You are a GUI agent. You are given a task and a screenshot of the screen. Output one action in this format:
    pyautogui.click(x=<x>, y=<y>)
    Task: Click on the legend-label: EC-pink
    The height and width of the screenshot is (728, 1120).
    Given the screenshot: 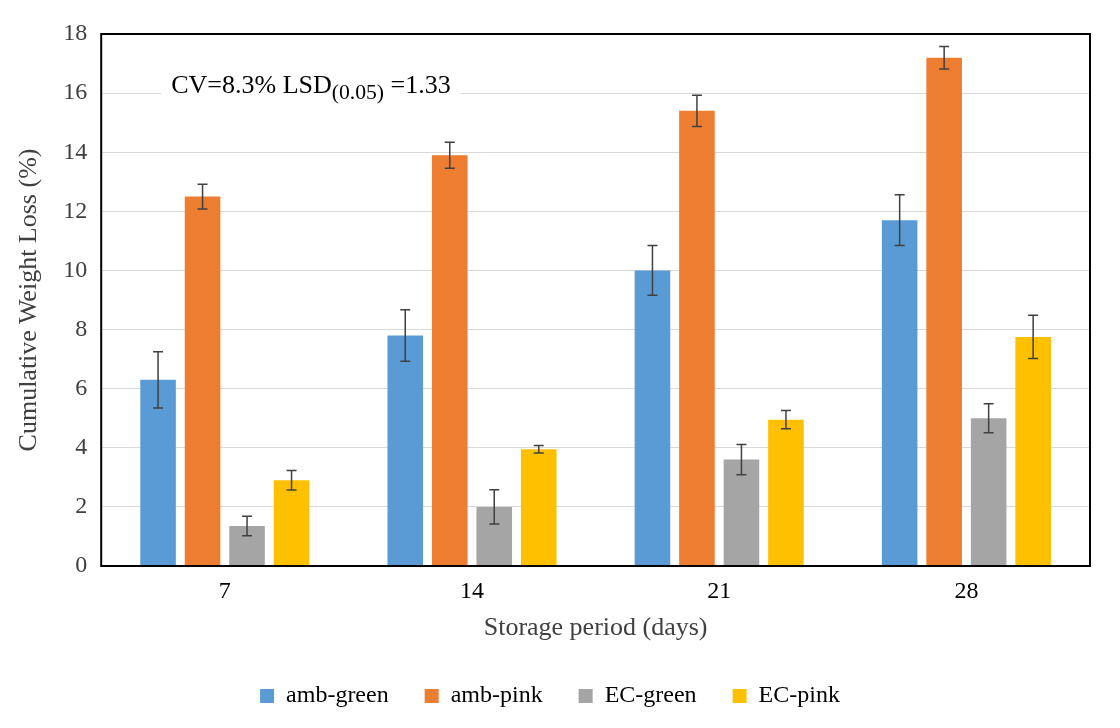 What is the action you would take?
    pyautogui.click(x=799, y=694)
    